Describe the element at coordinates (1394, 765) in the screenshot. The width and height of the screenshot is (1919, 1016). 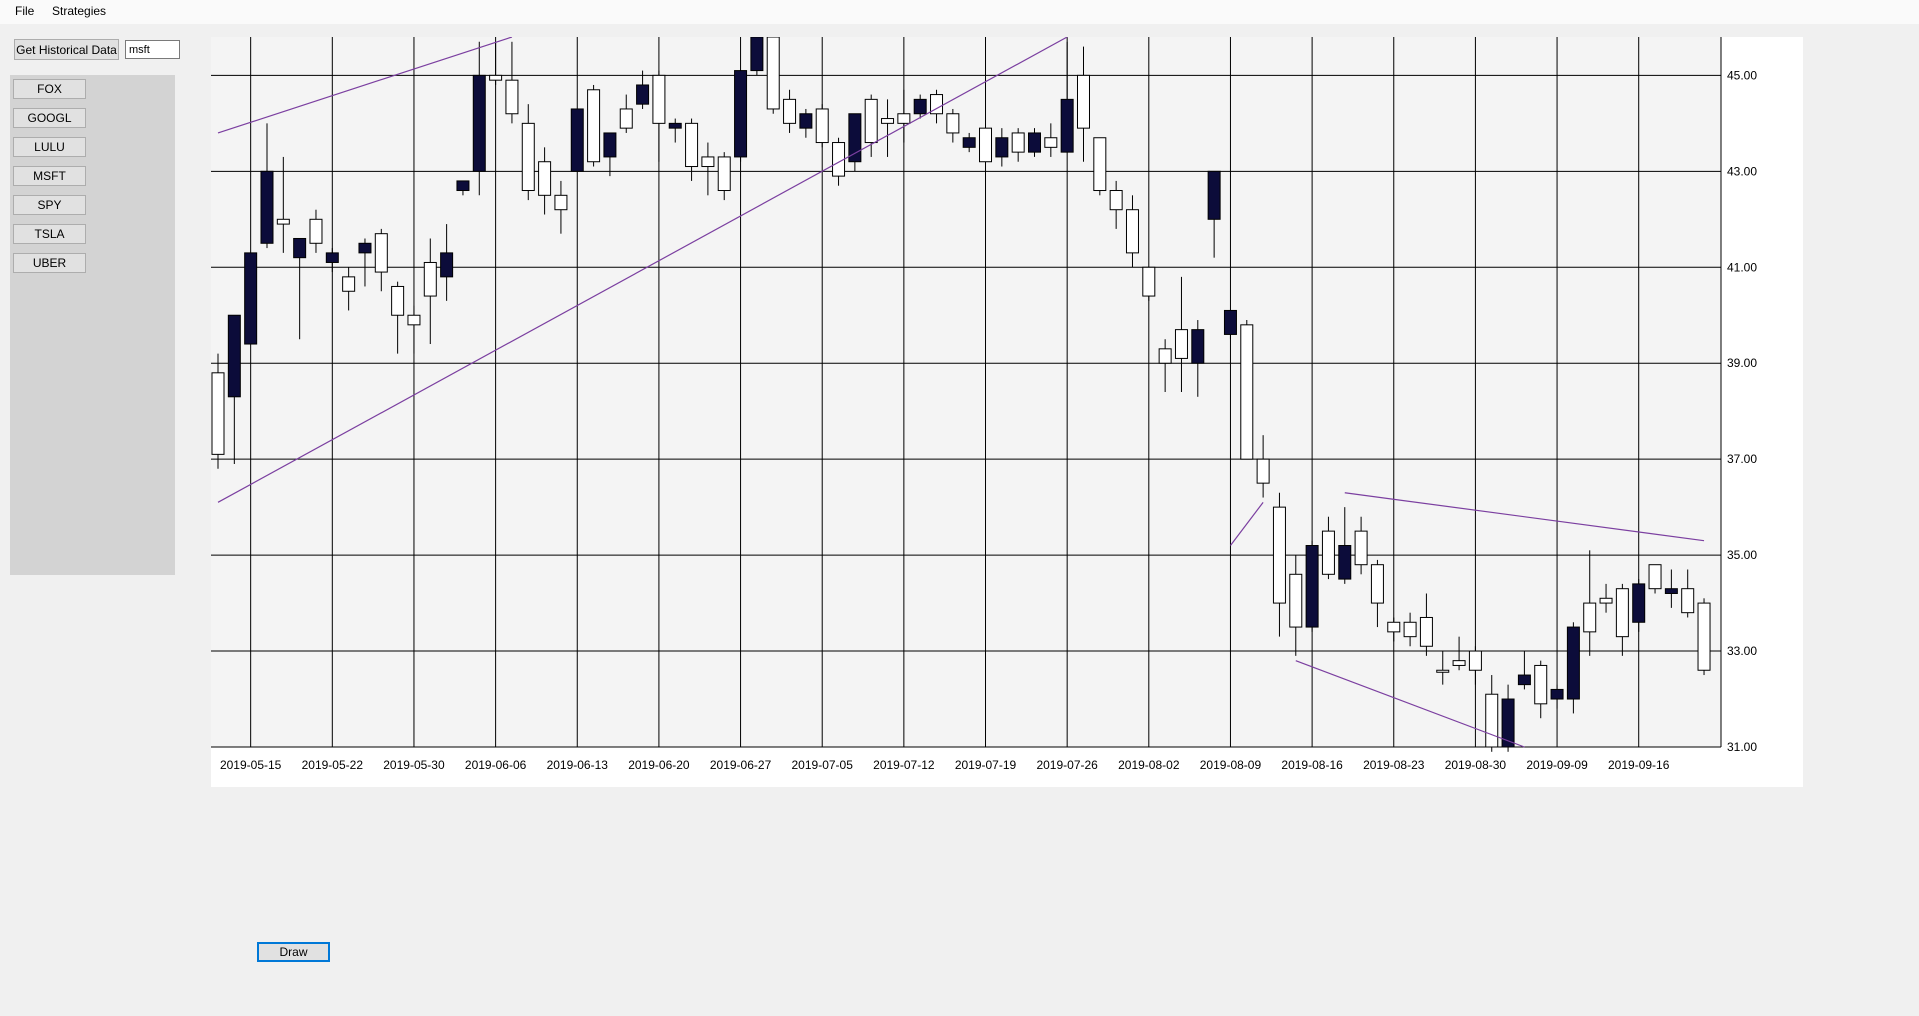
I see `x-tick-label: 2019-08-23` at that location.